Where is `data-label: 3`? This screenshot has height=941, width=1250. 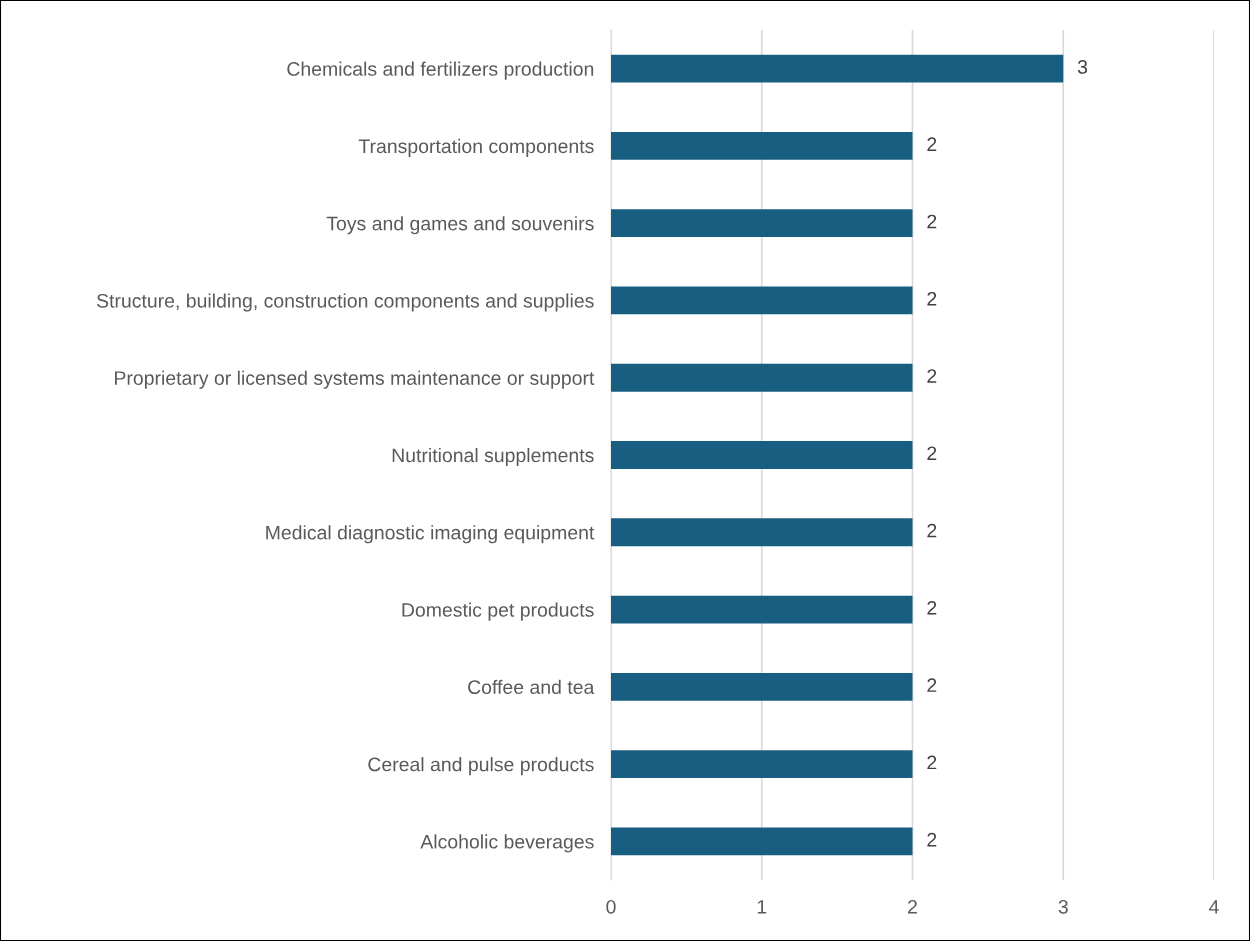
data-label: 3 is located at coordinates (1082, 67).